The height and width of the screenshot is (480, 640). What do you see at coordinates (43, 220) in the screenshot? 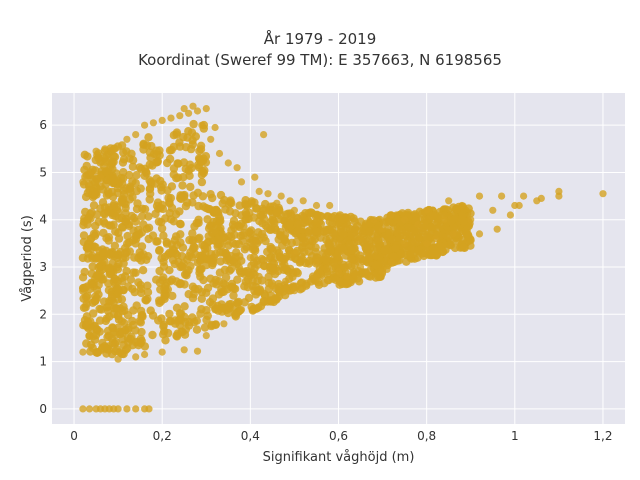
I see `y-tick-label: 4` at bounding box center [43, 220].